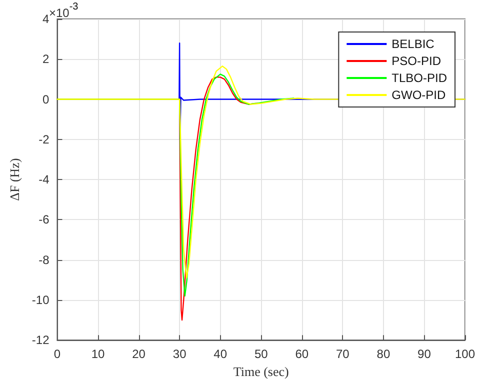 The width and height of the screenshot is (480, 383). What do you see at coordinates (14, 179) in the screenshot?
I see `y-axis-title: ΔF (Hz)` at bounding box center [14, 179].